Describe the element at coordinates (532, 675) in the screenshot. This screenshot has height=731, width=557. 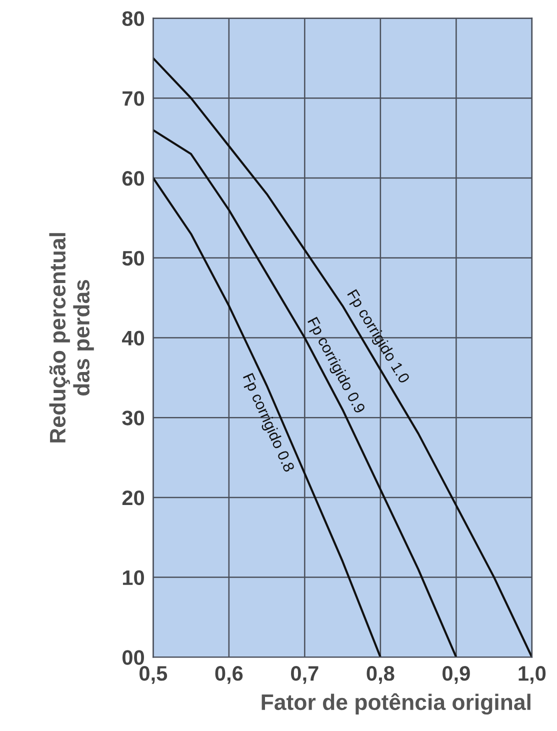
I see `x-tick-label: 1,0` at that location.